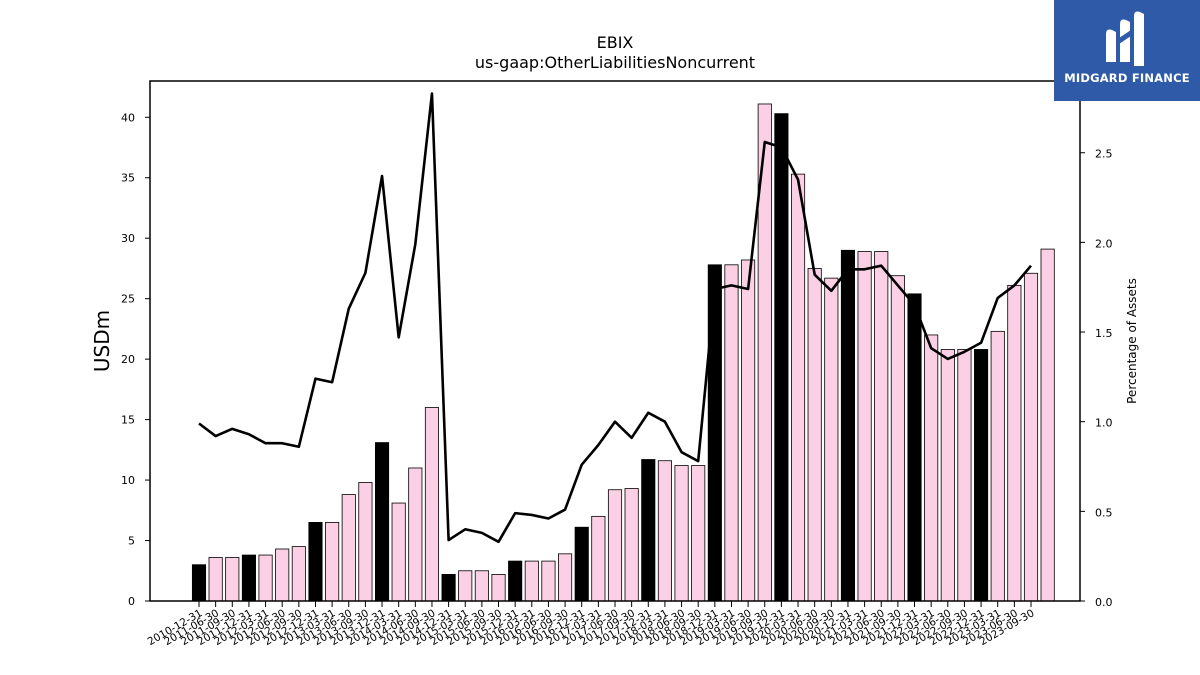 The image size is (1200, 675). I want to click on y-tick-label: 5, so click(131, 541).